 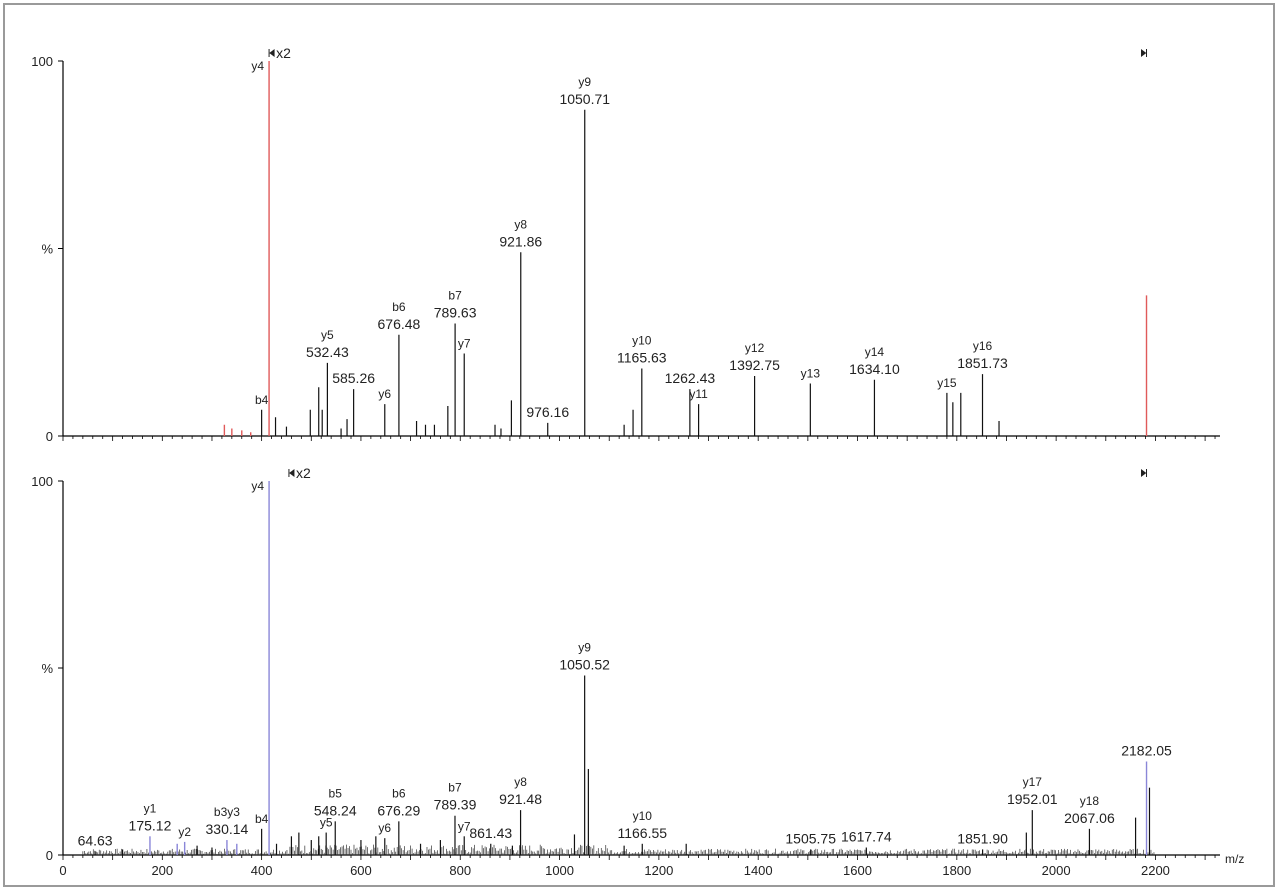 What do you see at coordinates (455, 805) in the screenshot?
I see `peak-mz-label: 789.39` at bounding box center [455, 805].